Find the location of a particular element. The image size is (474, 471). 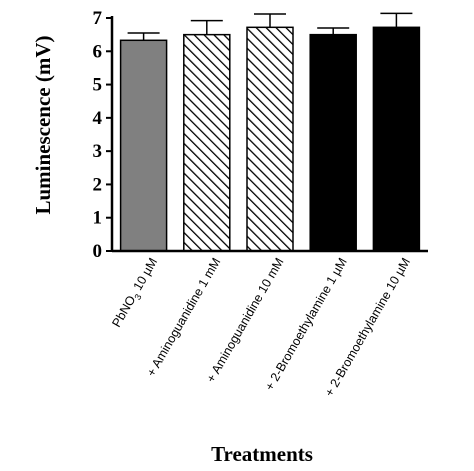

x-axis-title: Treatments is located at coordinates (262, 454).